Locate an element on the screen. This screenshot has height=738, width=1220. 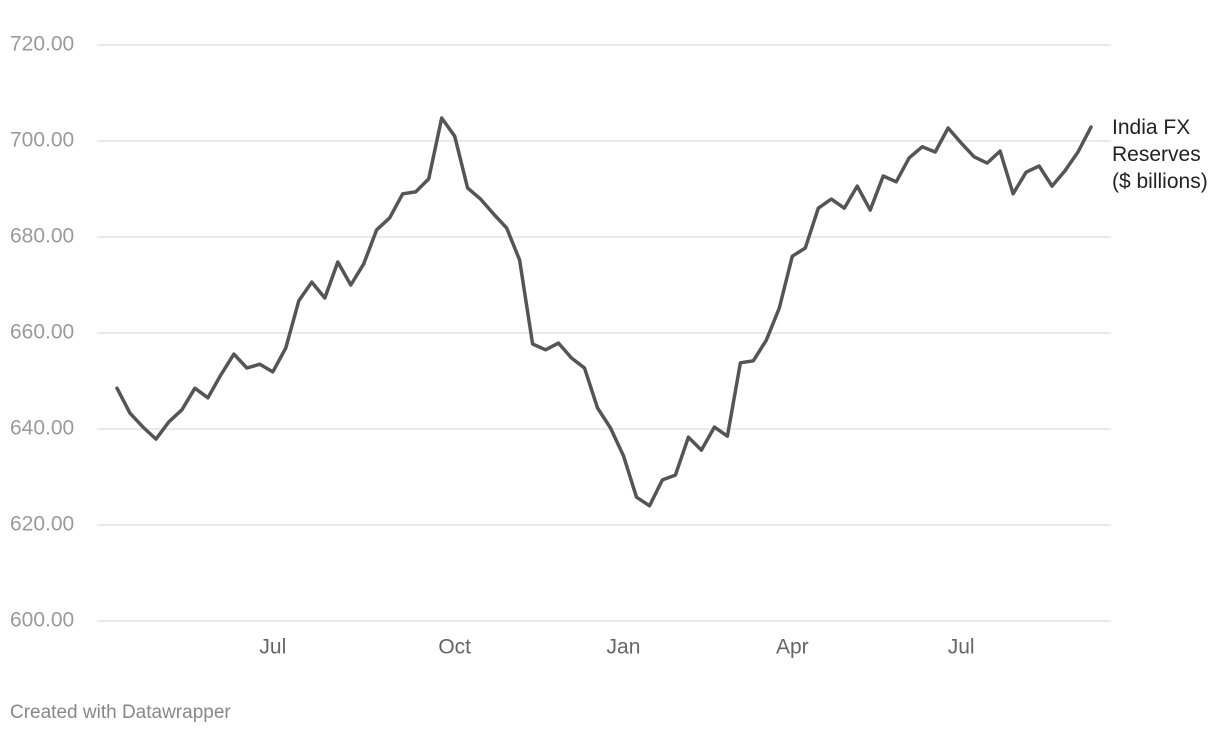
y-tick-label: 720.00 is located at coordinates (42, 44).